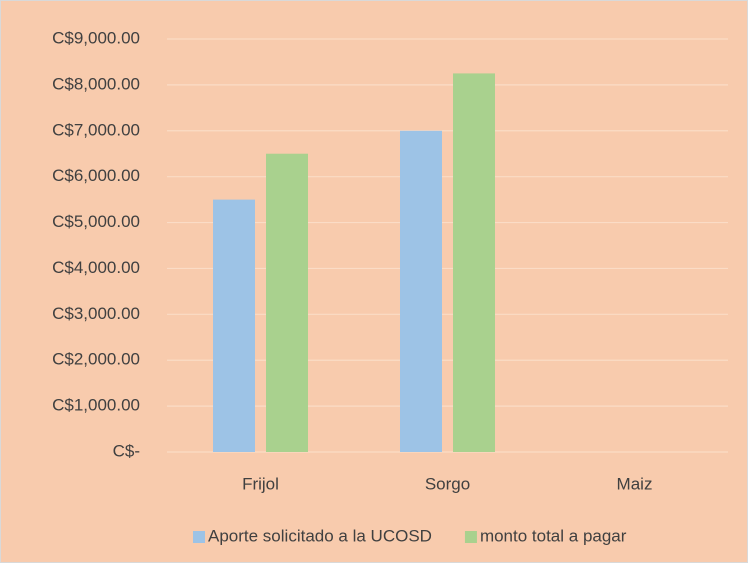 The height and width of the screenshot is (563, 748). Describe the element at coordinates (96, 359) in the screenshot. I see `y-tick-label: C$2,000.00` at that location.